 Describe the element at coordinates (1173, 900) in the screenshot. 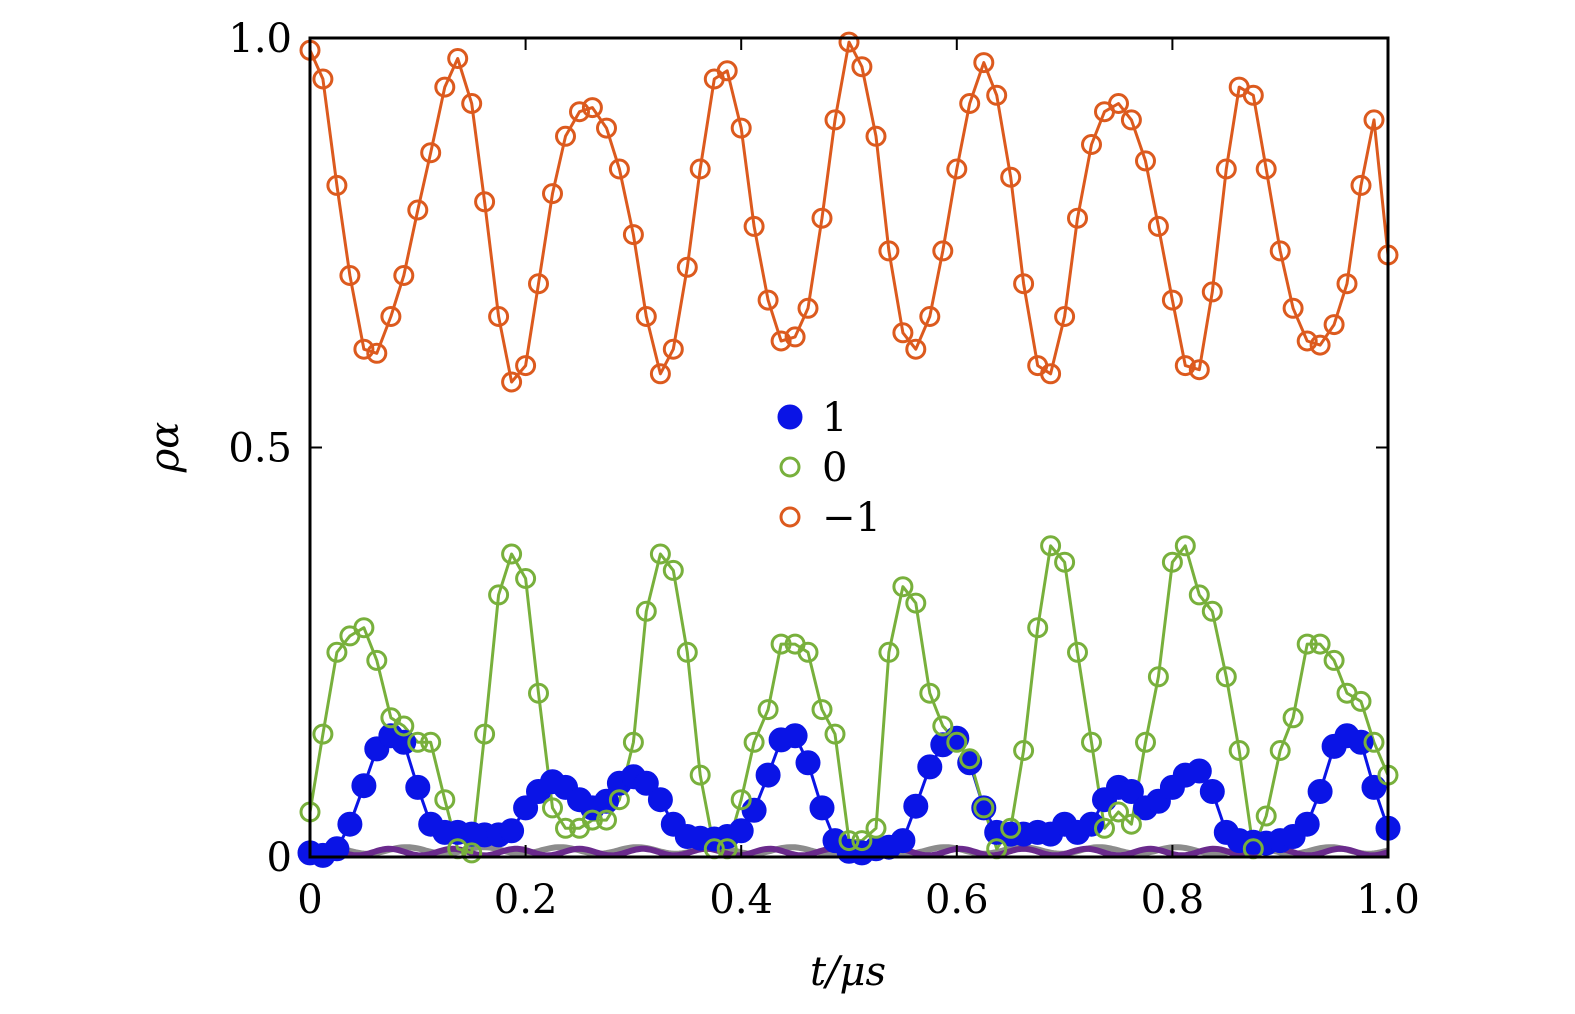

I see `x-tick-label-4: 0.8` at that location.